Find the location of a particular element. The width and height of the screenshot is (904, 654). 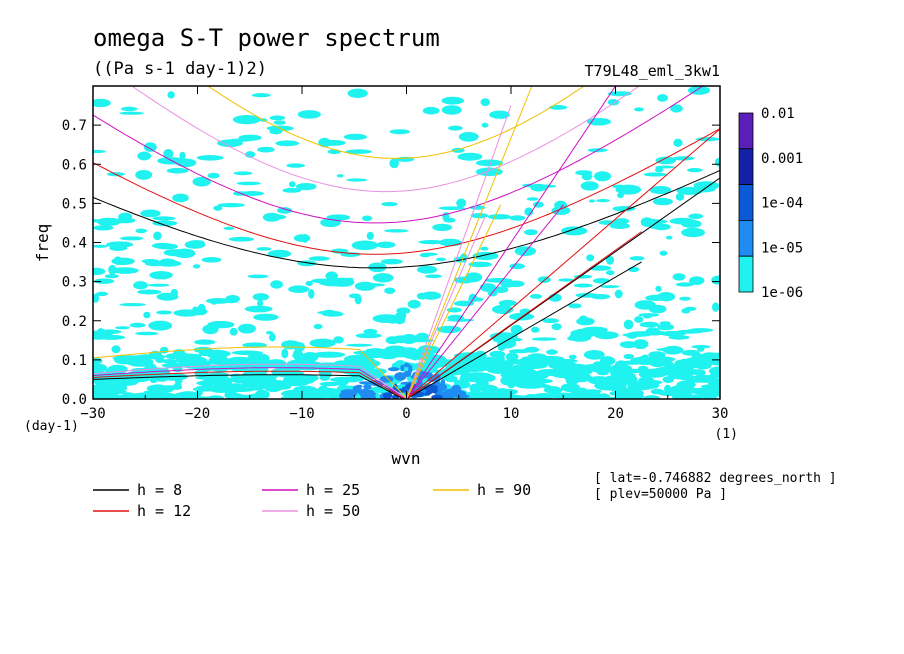

kelvin-line-h25 is located at coordinates (485, 301).